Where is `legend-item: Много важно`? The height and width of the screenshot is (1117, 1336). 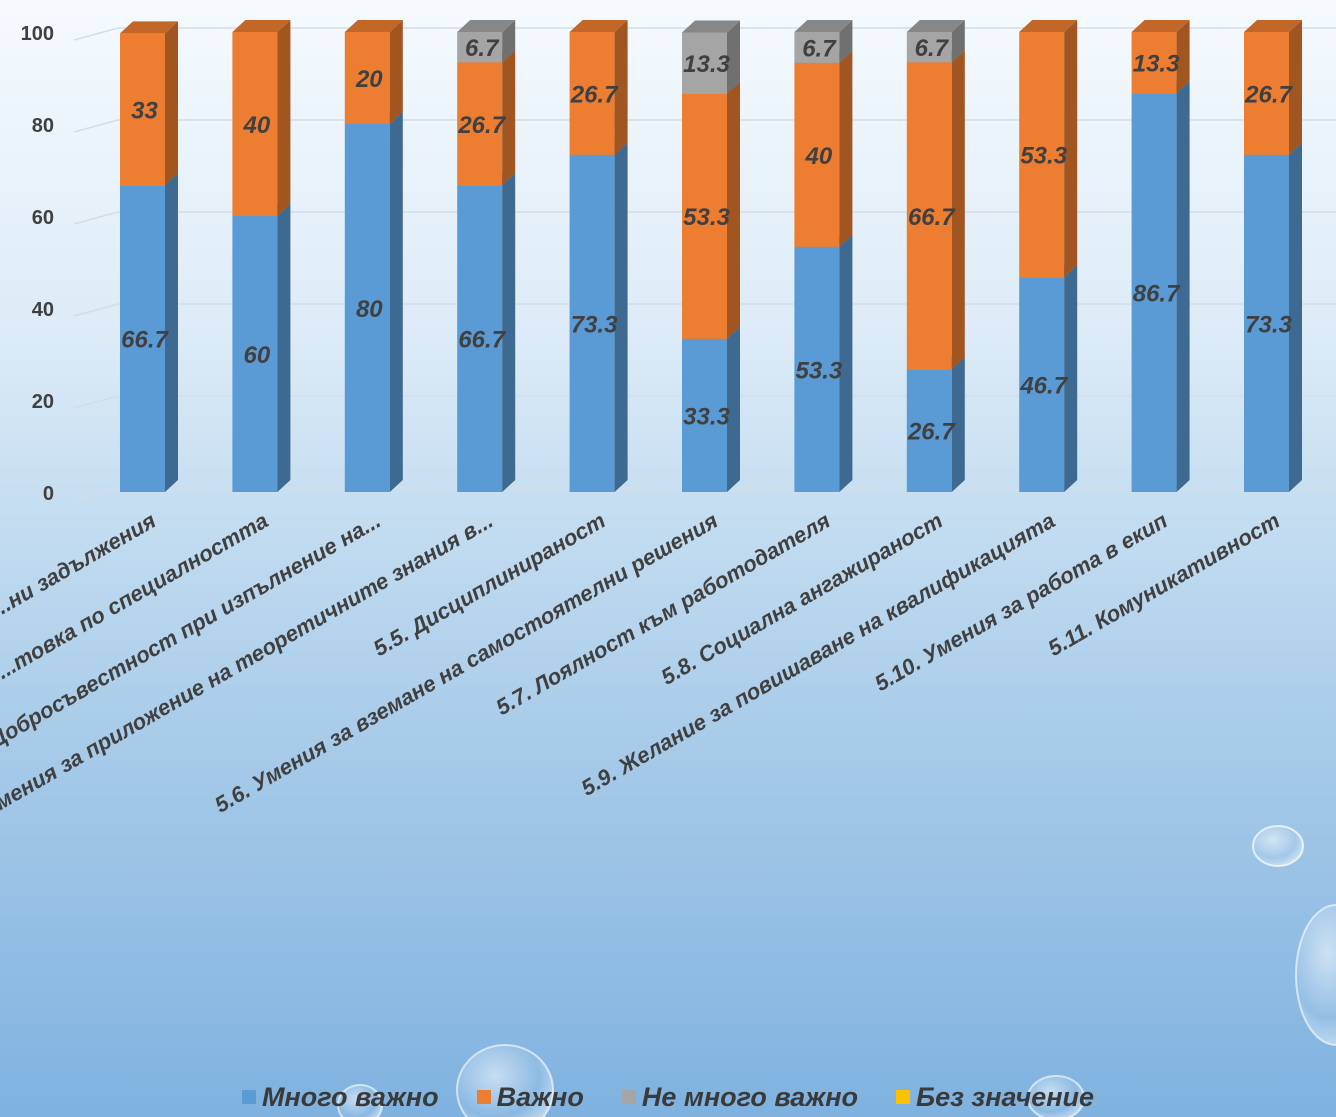
legend-item: Много важно is located at coordinates (340, 1097).